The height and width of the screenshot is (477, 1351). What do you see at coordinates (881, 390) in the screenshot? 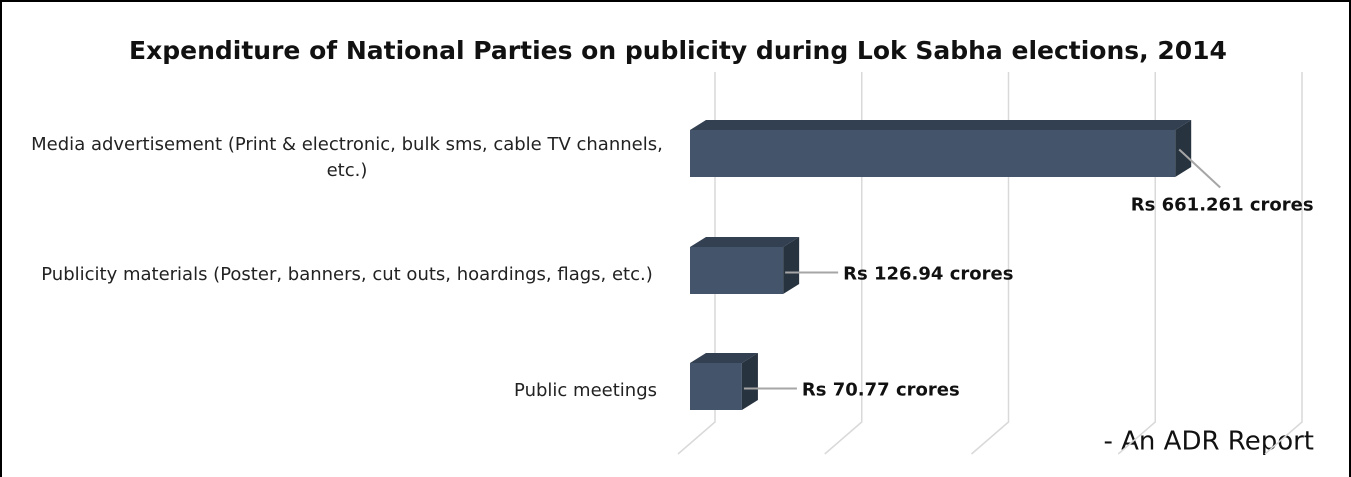
I see `value-label: Rs 70.77 crores` at bounding box center [881, 390].